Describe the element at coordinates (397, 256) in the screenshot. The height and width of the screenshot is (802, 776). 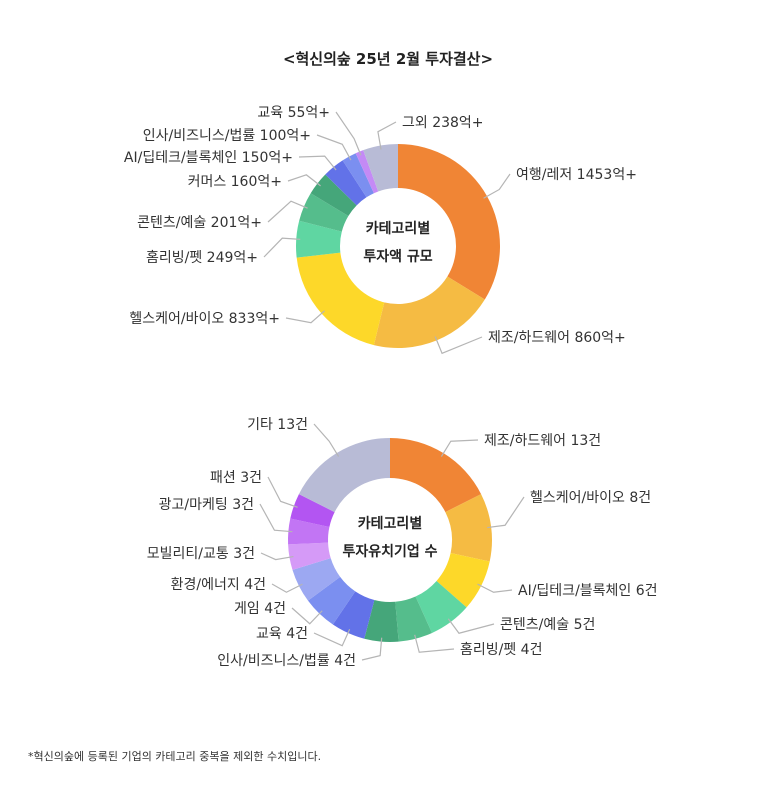
I see `donut-center-label: 투자액 규모` at that location.